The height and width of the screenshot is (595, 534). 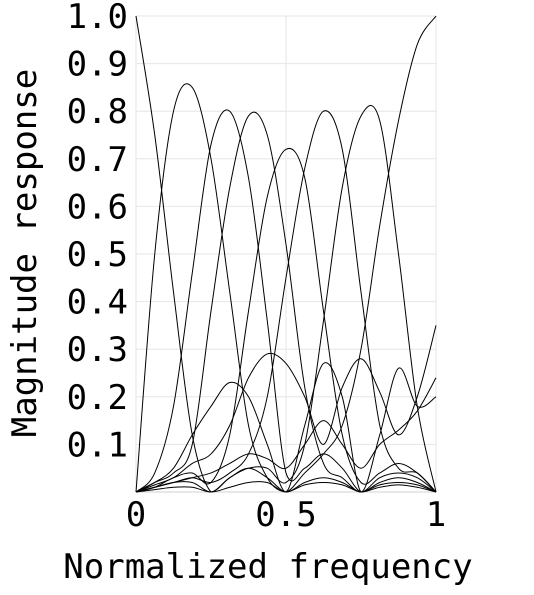 What do you see at coordinates (97, 18) in the screenshot?
I see `y-tick-label: 1.0` at bounding box center [97, 18].